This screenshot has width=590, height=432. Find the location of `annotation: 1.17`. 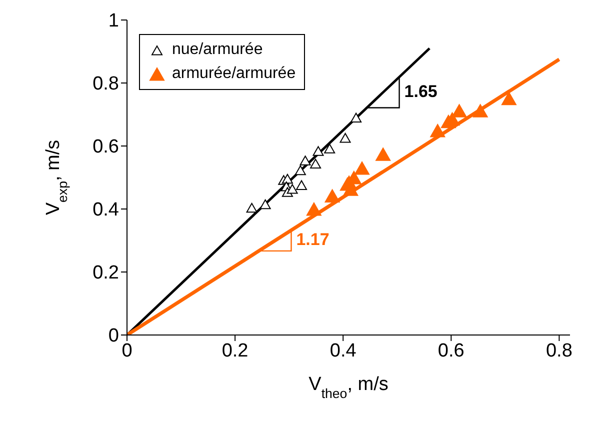

annotation: 1.17 is located at coordinates (313, 240).